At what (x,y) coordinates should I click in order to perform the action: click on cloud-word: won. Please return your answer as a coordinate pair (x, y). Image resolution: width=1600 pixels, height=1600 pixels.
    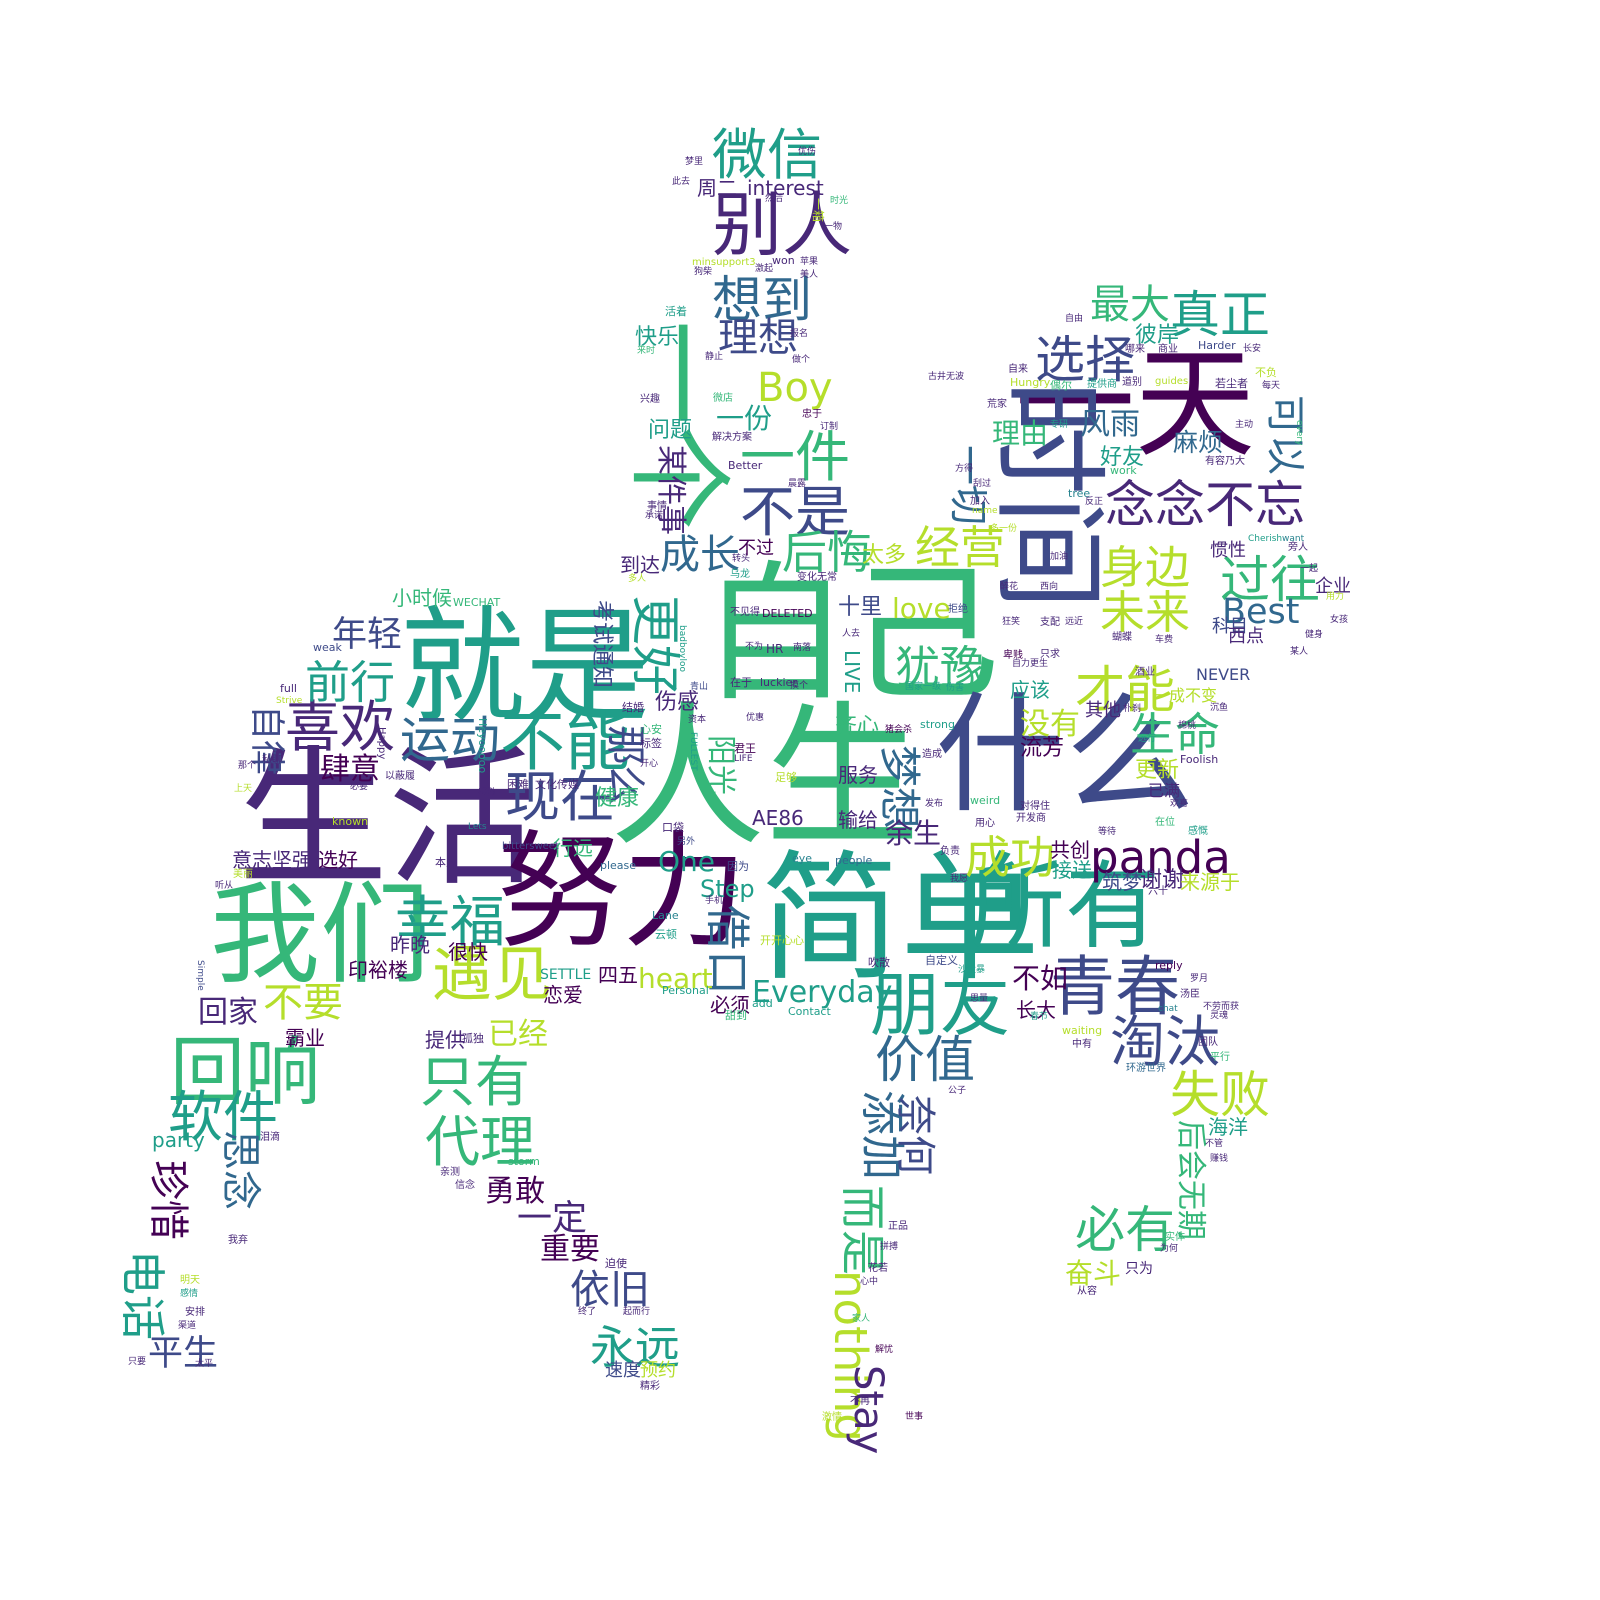
    Looking at the image, I should click on (783, 260).